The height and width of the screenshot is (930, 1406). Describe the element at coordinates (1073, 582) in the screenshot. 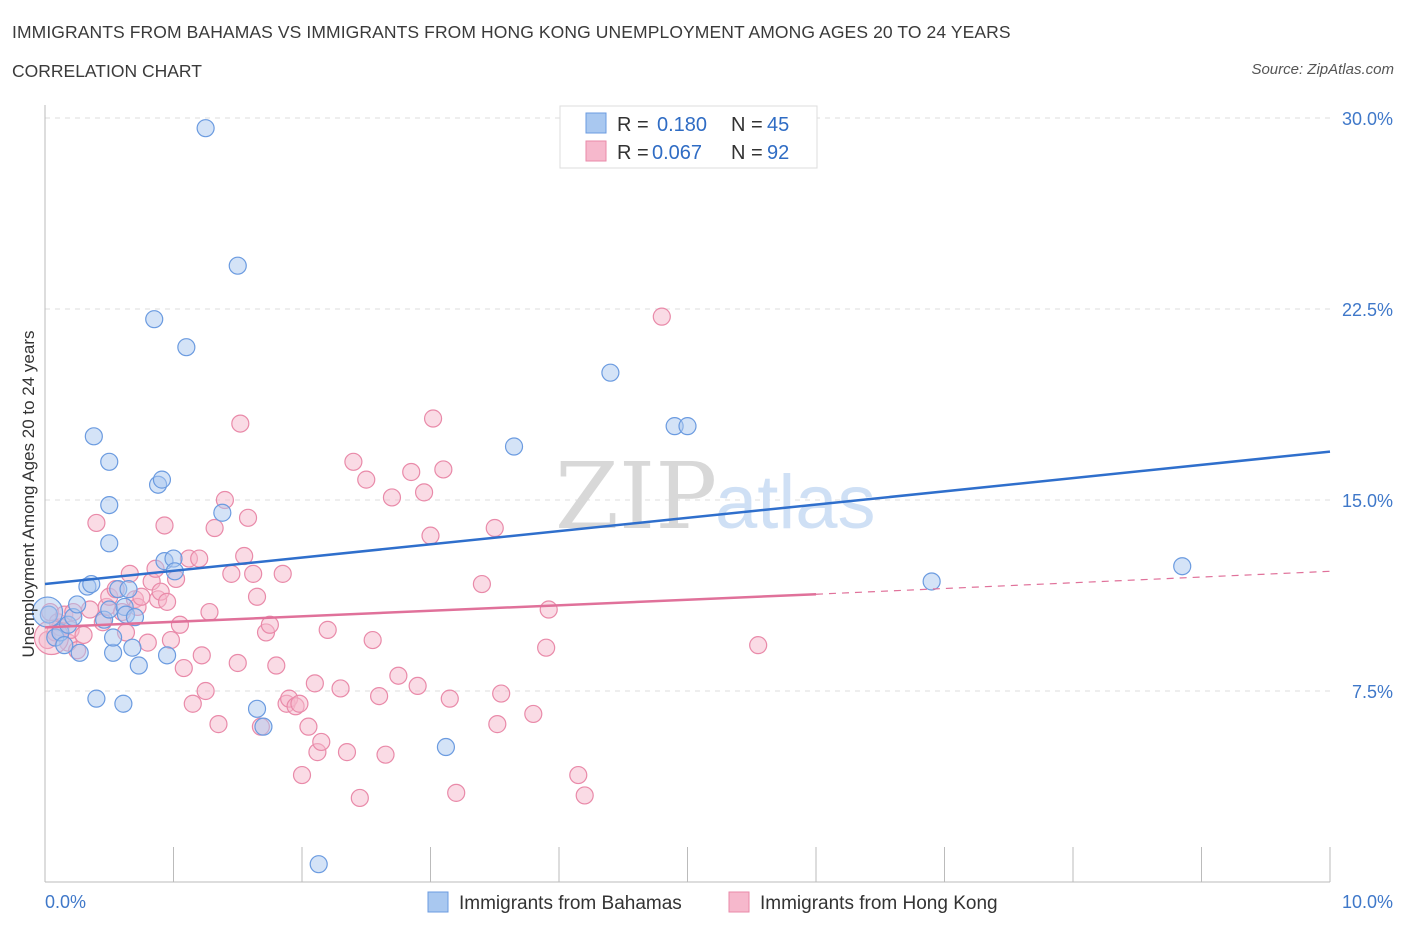

I see `hongkong-trend-extension` at that location.